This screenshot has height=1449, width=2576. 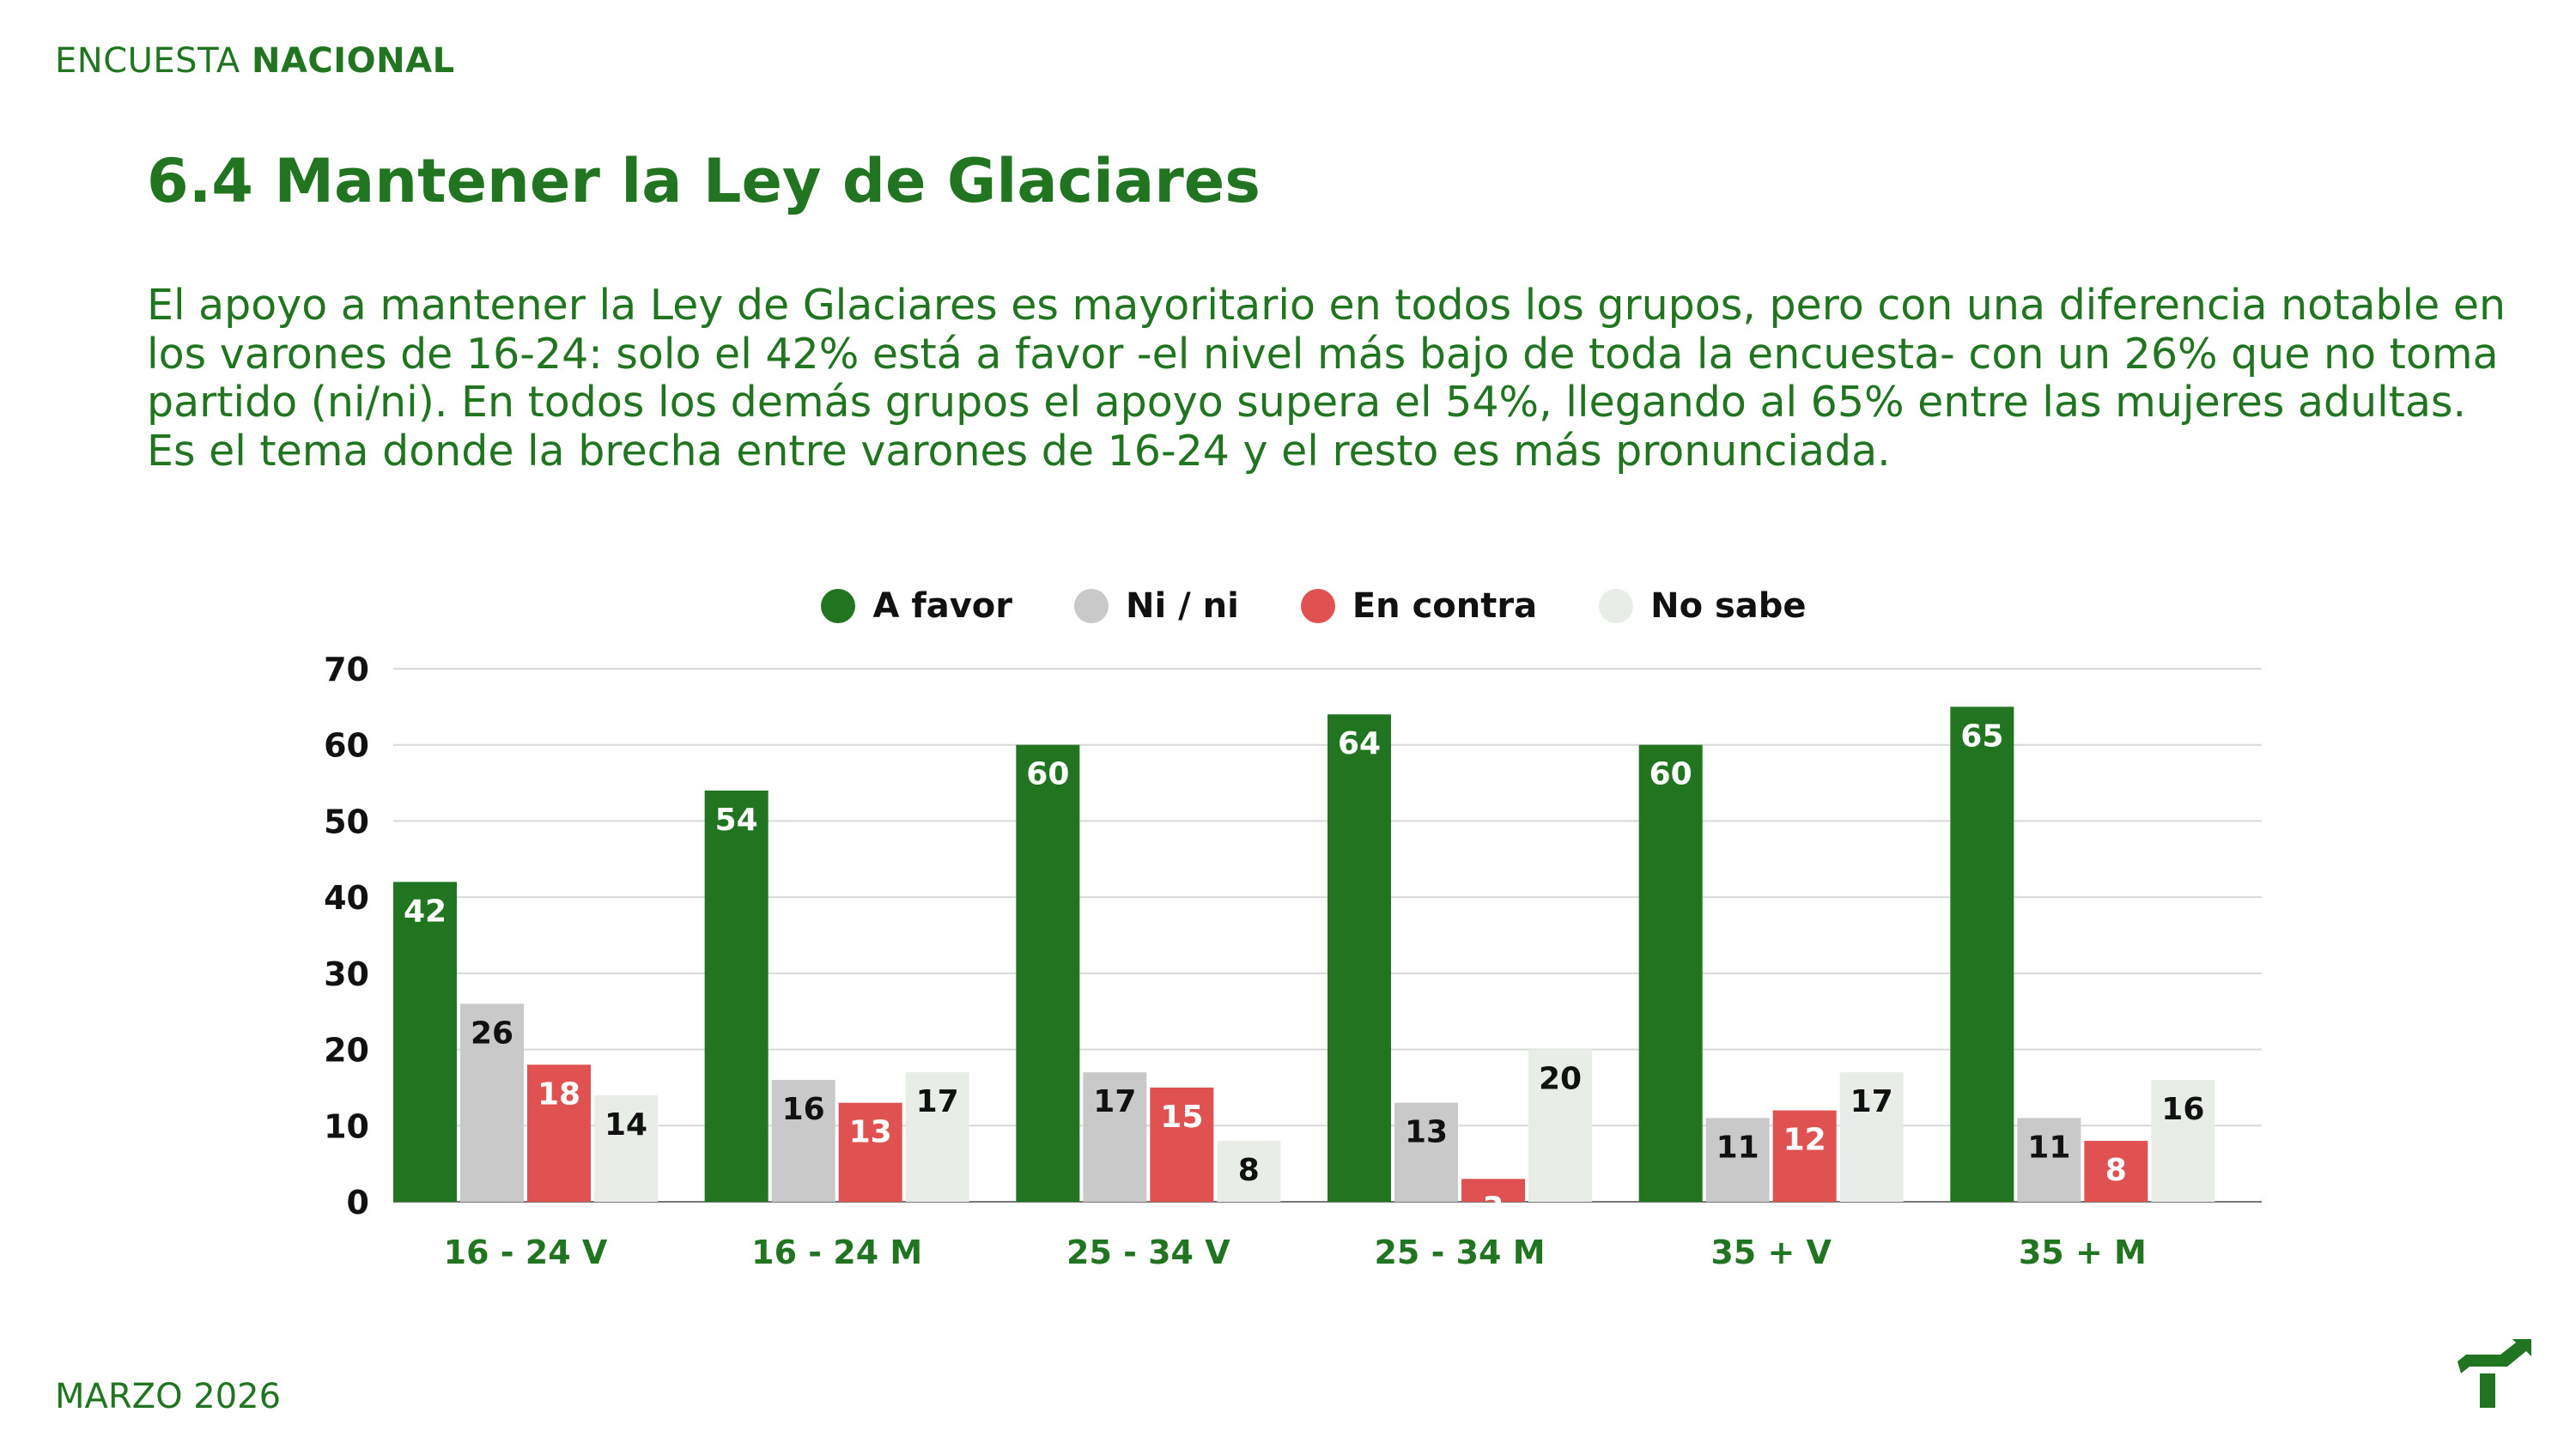 I want to click on y-tick-label: 50, so click(x=346, y=821).